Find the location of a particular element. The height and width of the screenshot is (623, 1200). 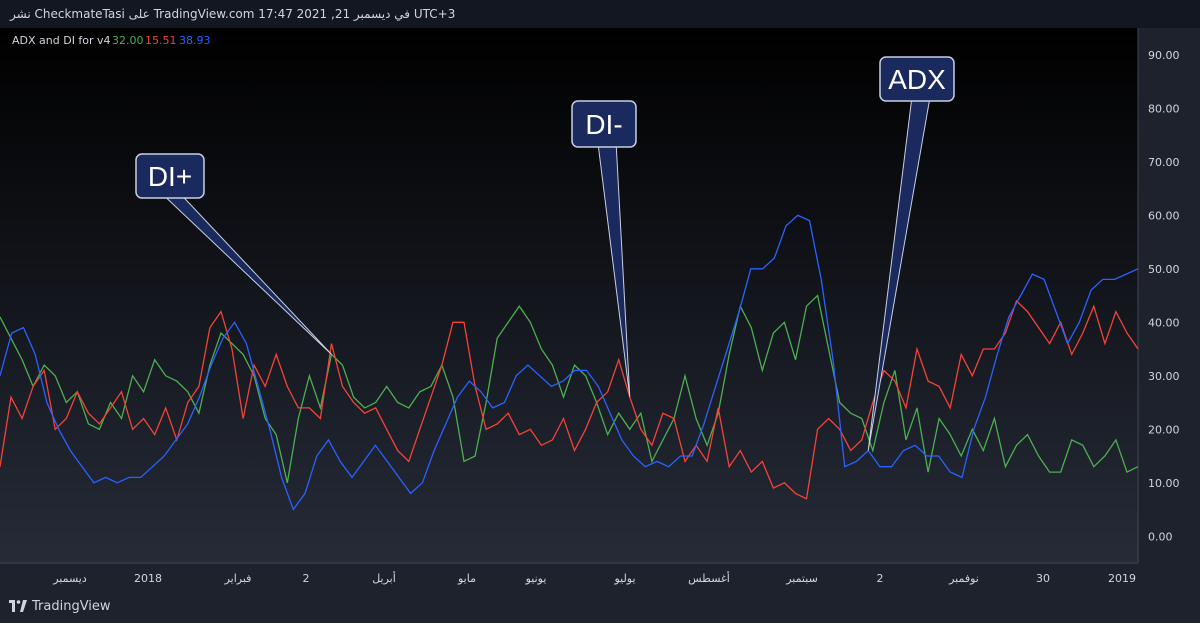

tradingview-logo-icon is located at coordinates (18, 606).